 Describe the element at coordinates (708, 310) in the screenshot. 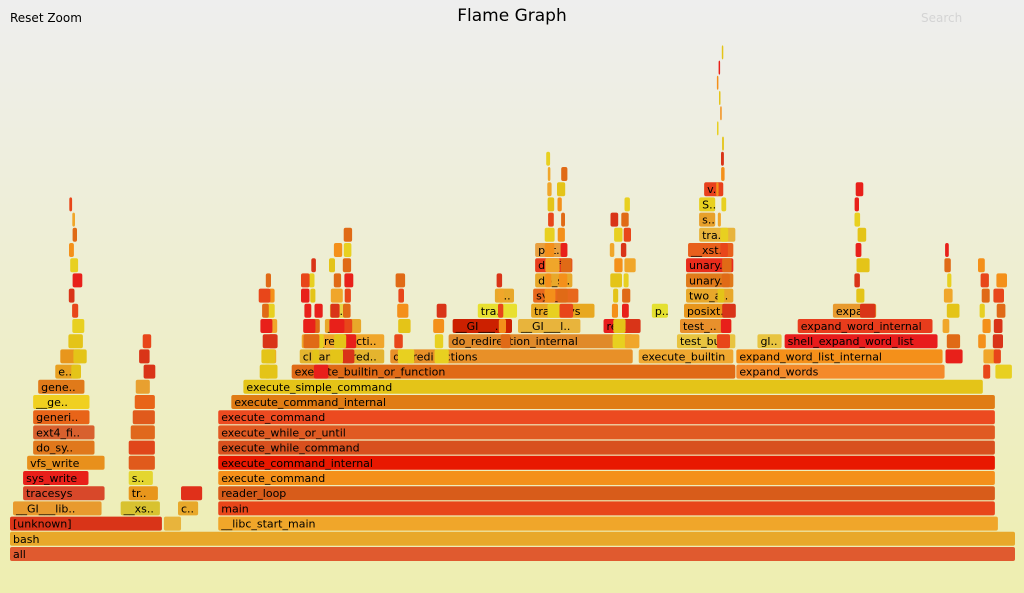

I see `frame: posixt..` at that location.